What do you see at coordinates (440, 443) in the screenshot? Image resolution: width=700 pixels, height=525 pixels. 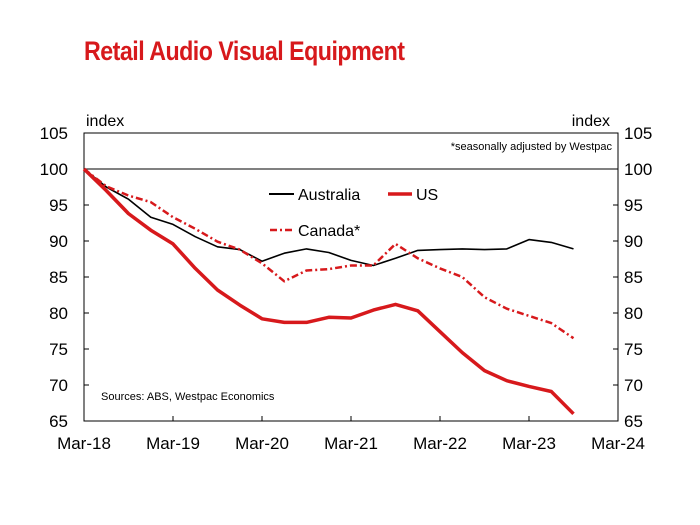 I see `x-tick-label: Mar-22` at bounding box center [440, 443].